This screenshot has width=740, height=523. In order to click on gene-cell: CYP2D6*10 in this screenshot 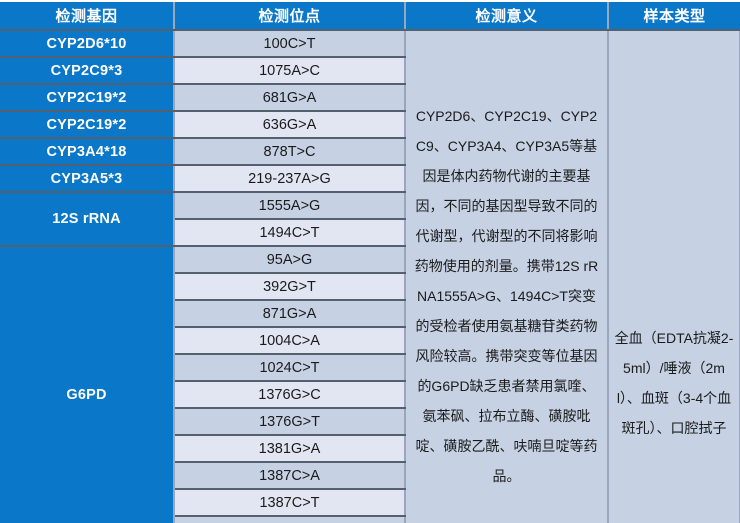, I will do `click(87, 44)`.